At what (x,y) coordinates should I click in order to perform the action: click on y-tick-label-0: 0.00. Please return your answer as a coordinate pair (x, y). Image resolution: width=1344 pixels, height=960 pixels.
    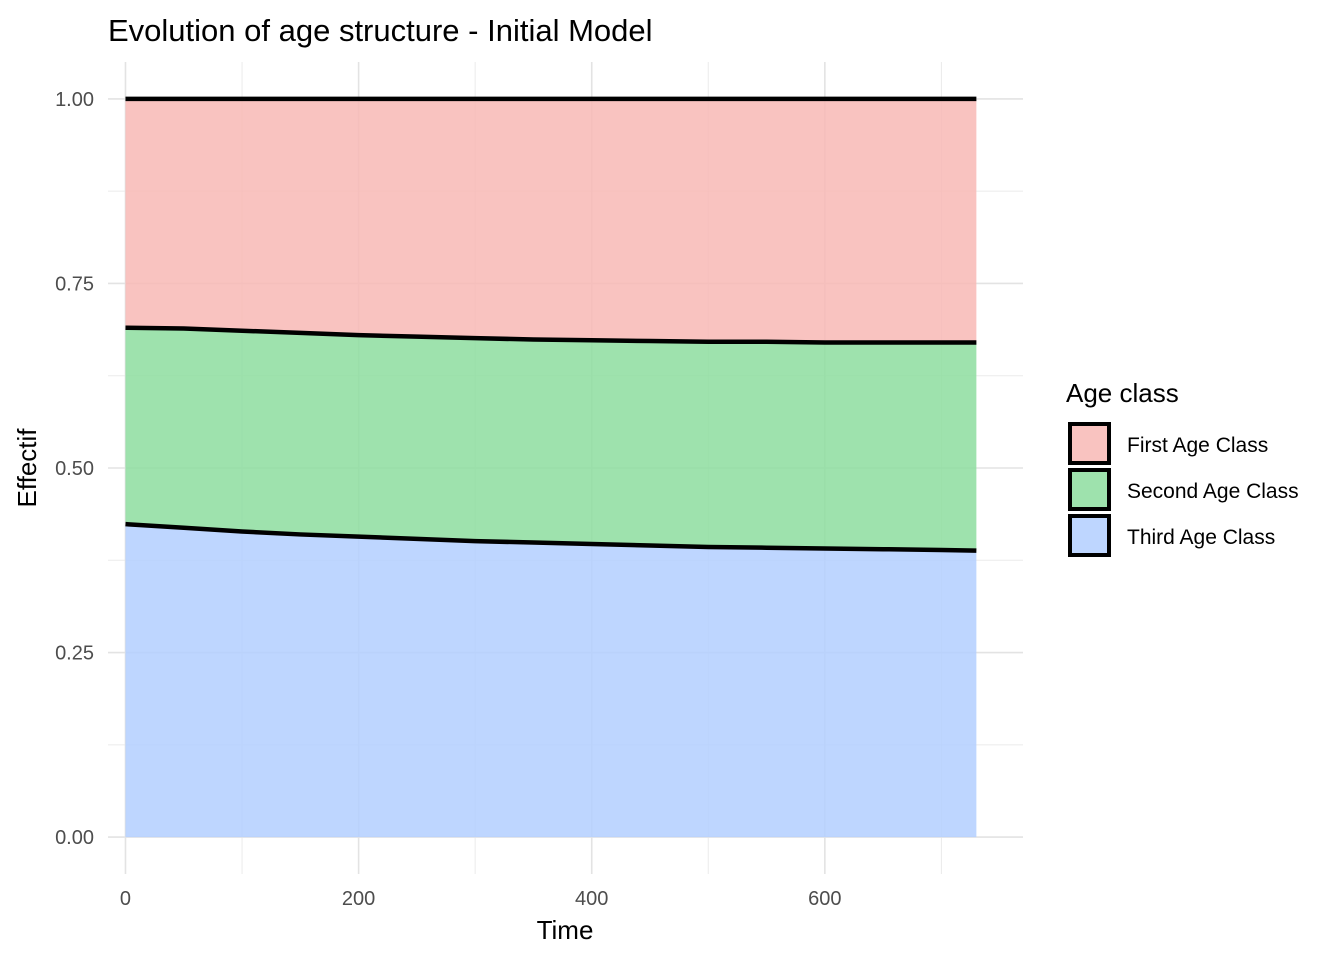
    Looking at the image, I should click on (74, 838).